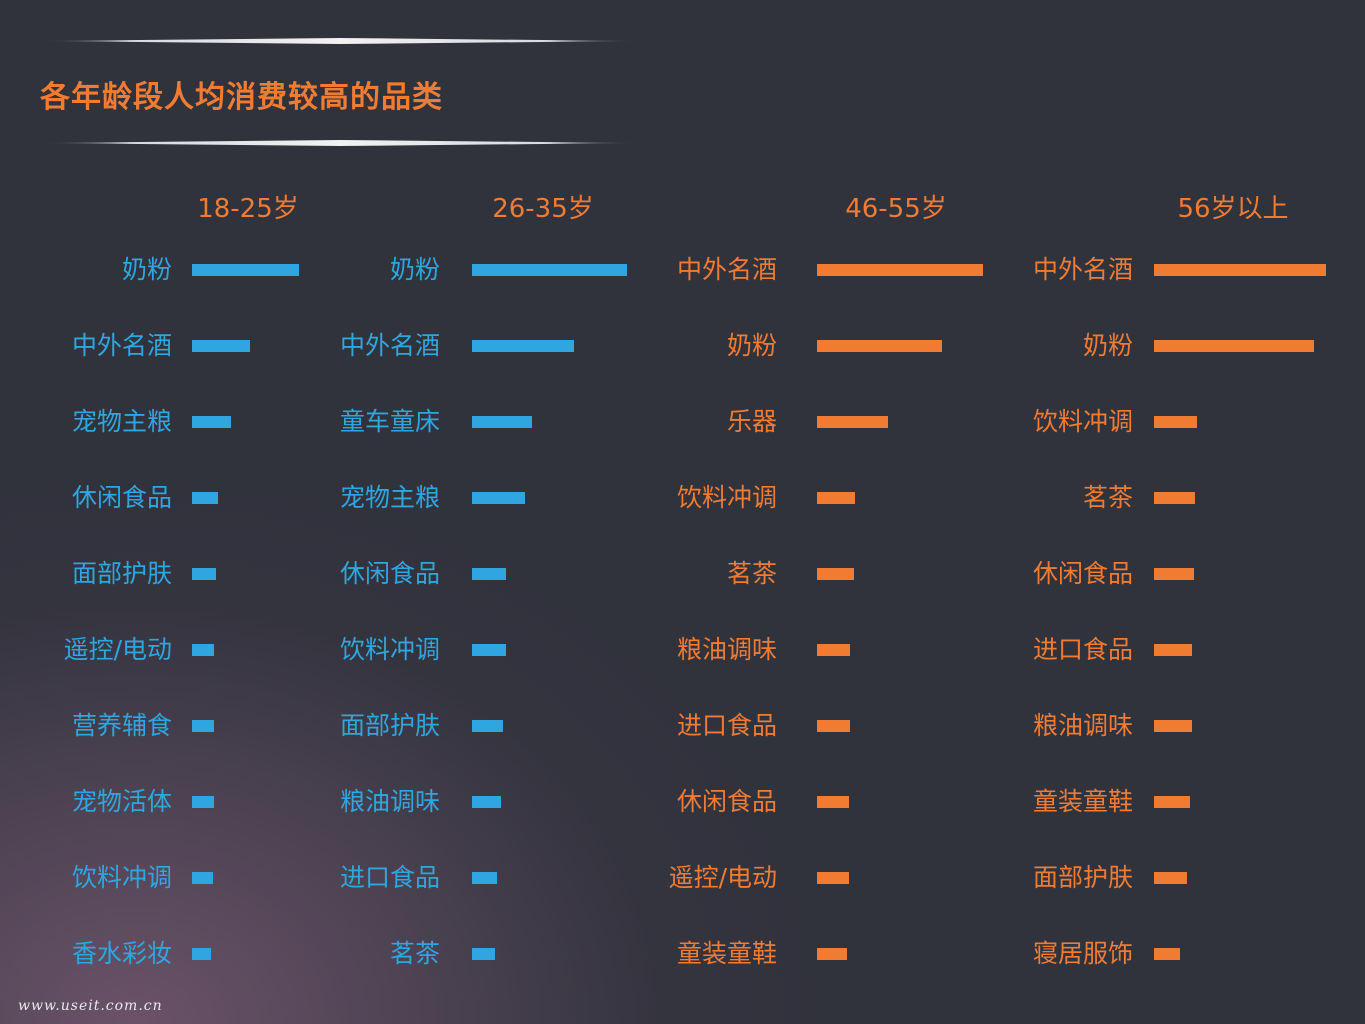  I want to click on page-title: 各年龄段人均消费较高的品类, so click(241, 97).